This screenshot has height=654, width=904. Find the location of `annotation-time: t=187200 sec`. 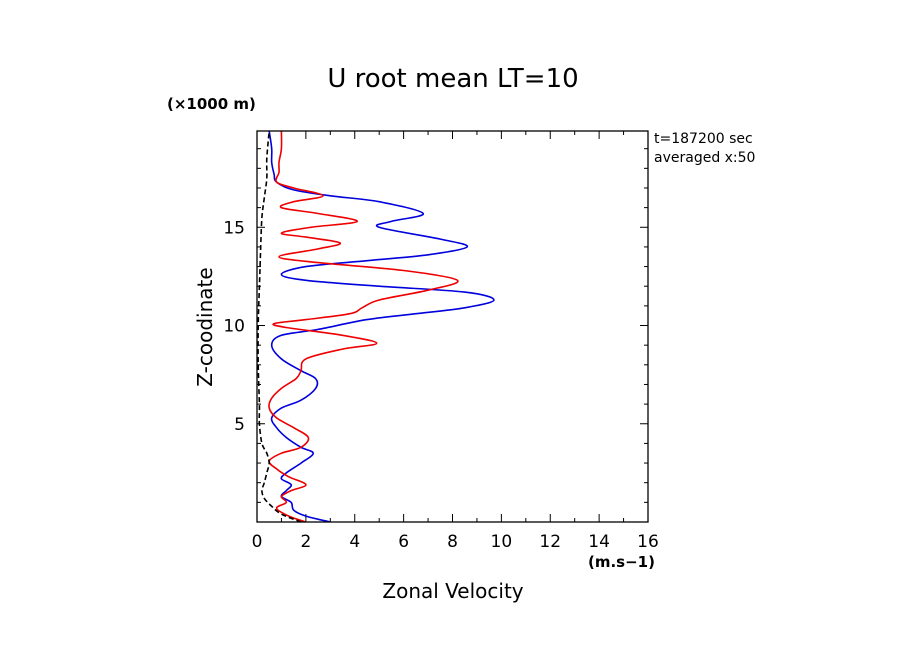

annotation-time: t=187200 sec is located at coordinates (703, 139).